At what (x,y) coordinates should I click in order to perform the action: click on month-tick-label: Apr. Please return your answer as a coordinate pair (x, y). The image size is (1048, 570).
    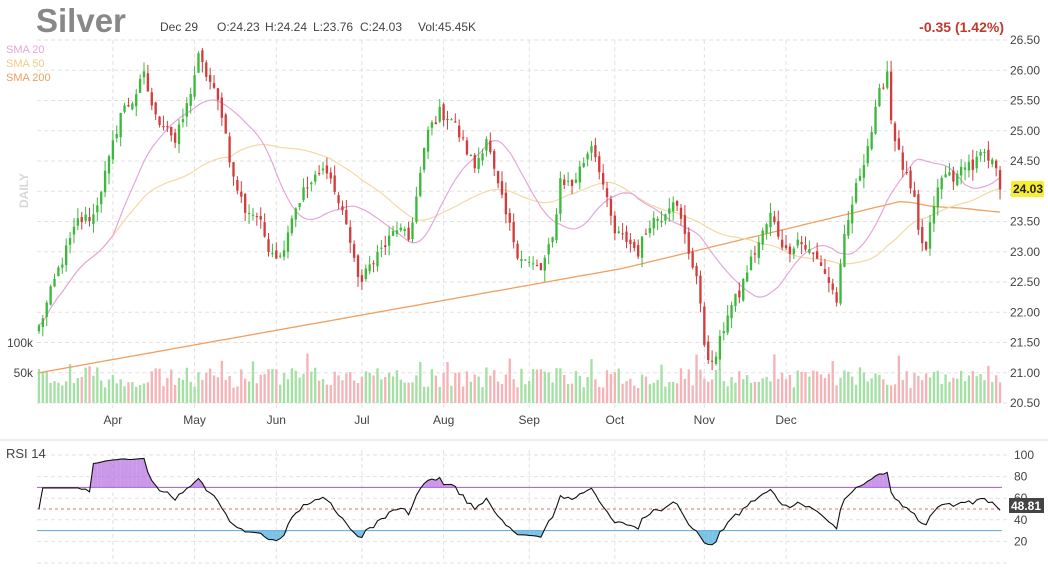
    Looking at the image, I should click on (113, 420).